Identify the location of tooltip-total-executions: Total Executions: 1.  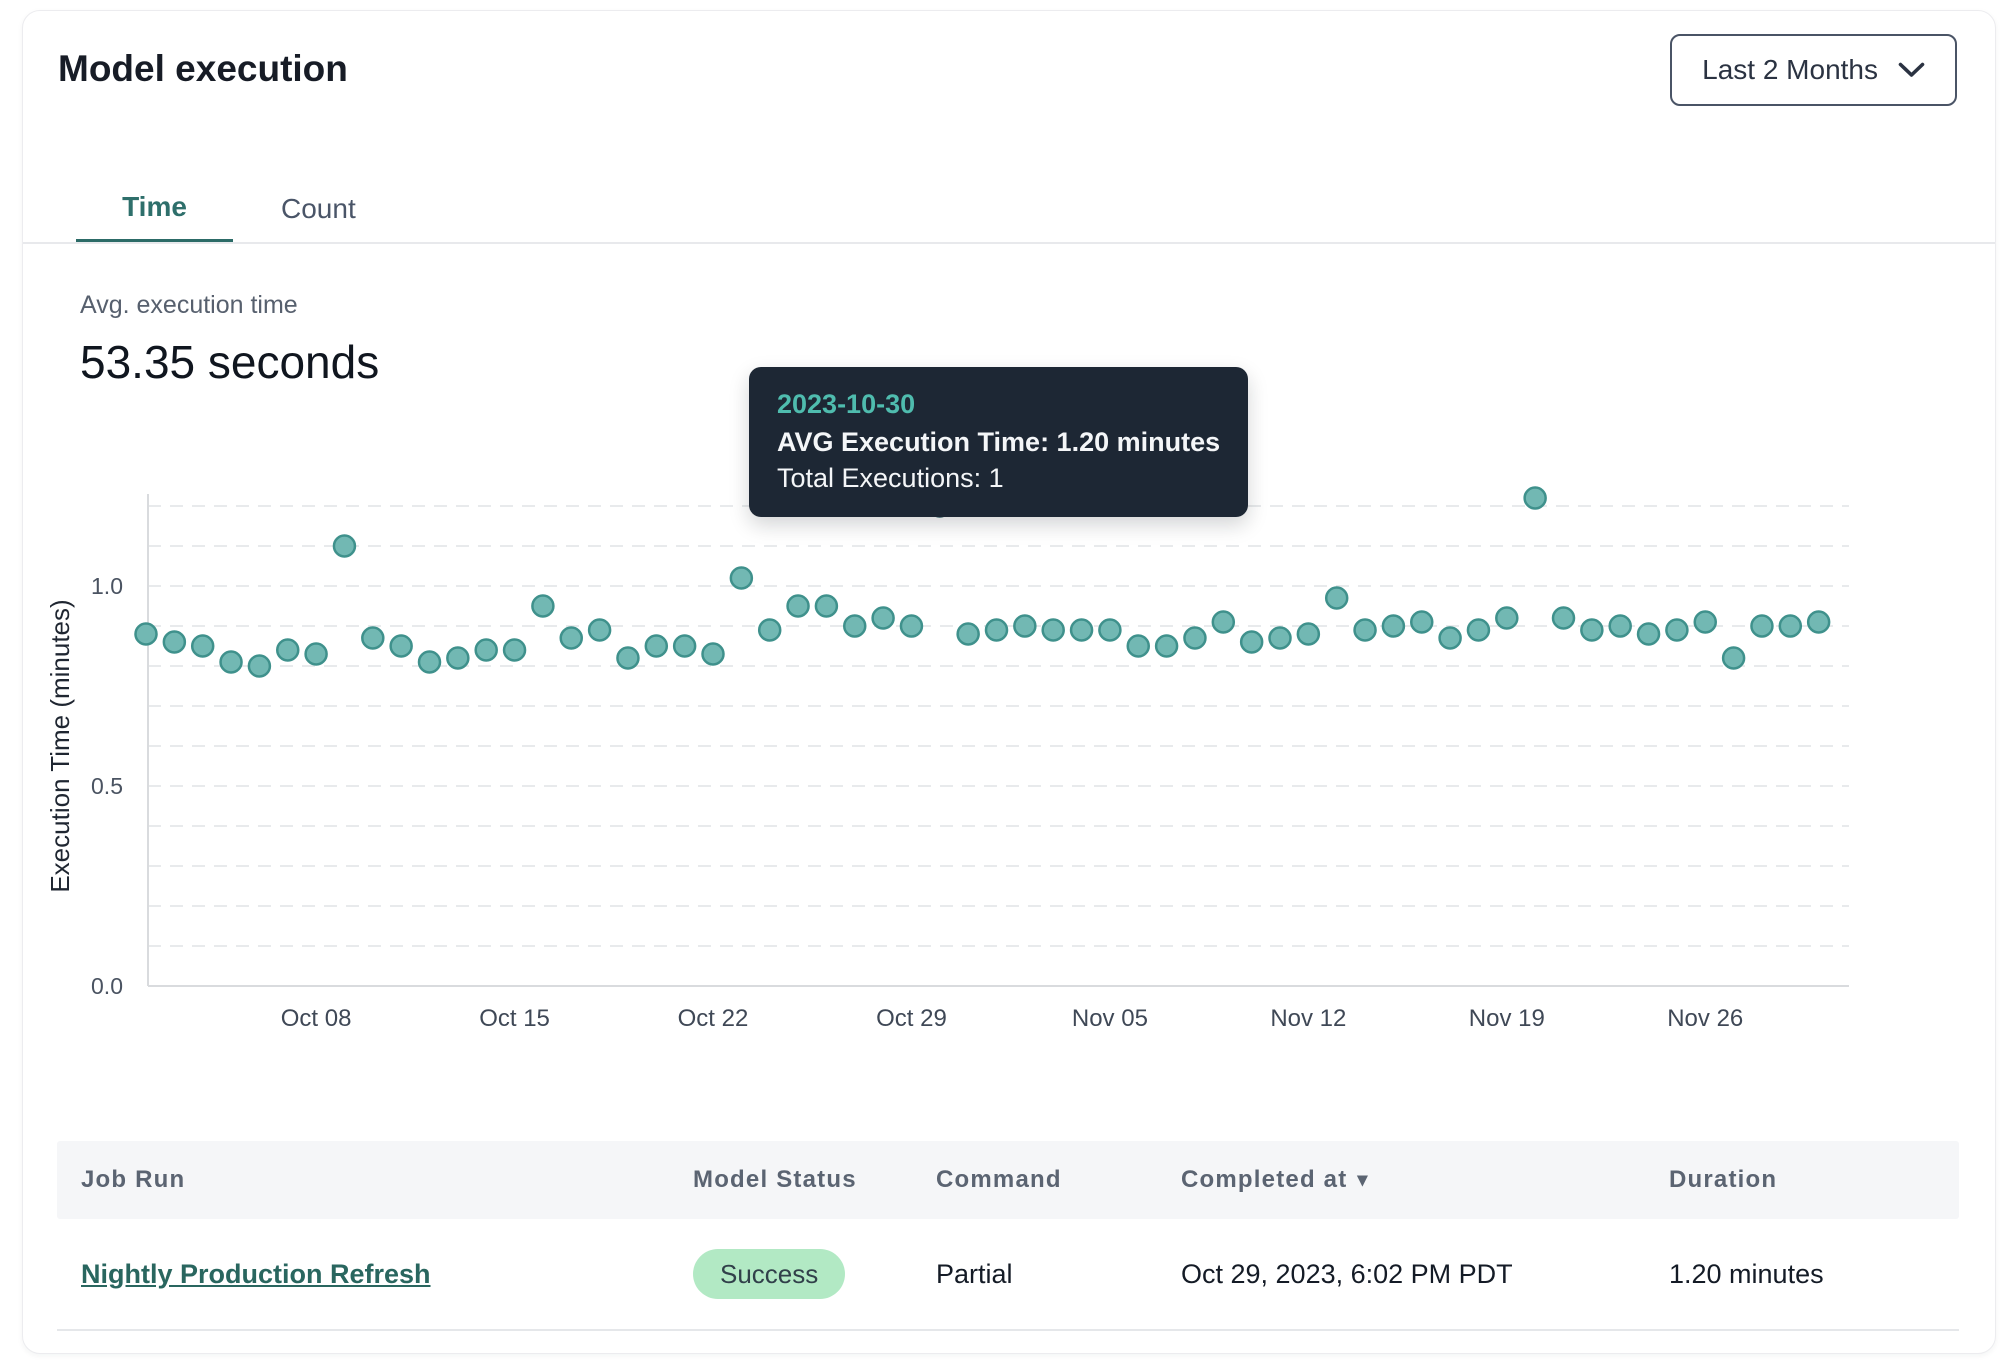
(890, 478).